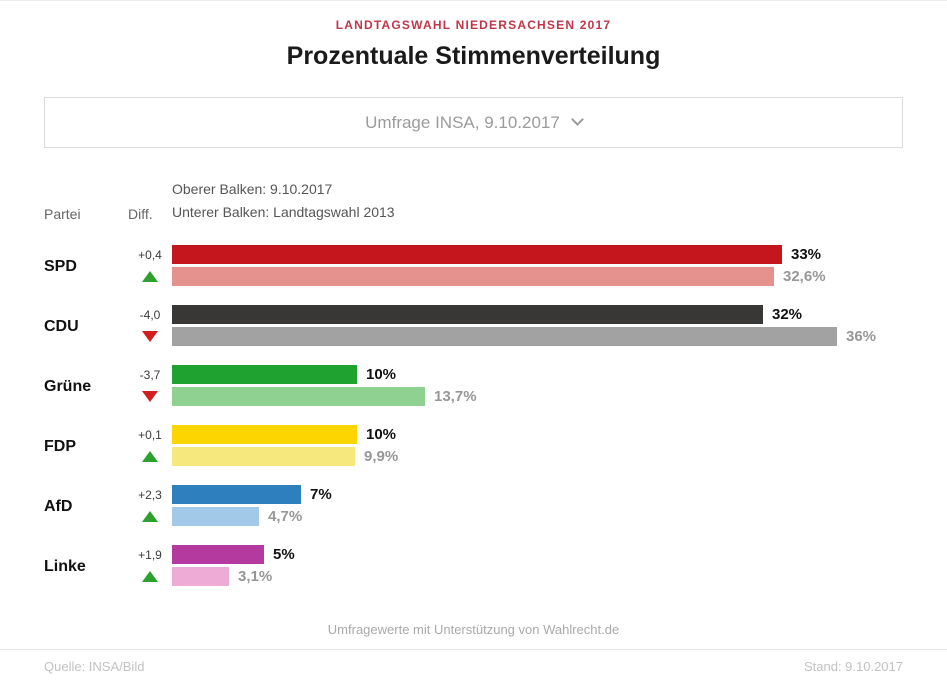 Image resolution: width=947 pixels, height=683 pixels. I want to click on party-row: AfD +2,3 7% 4,7%, so click(473, 507).